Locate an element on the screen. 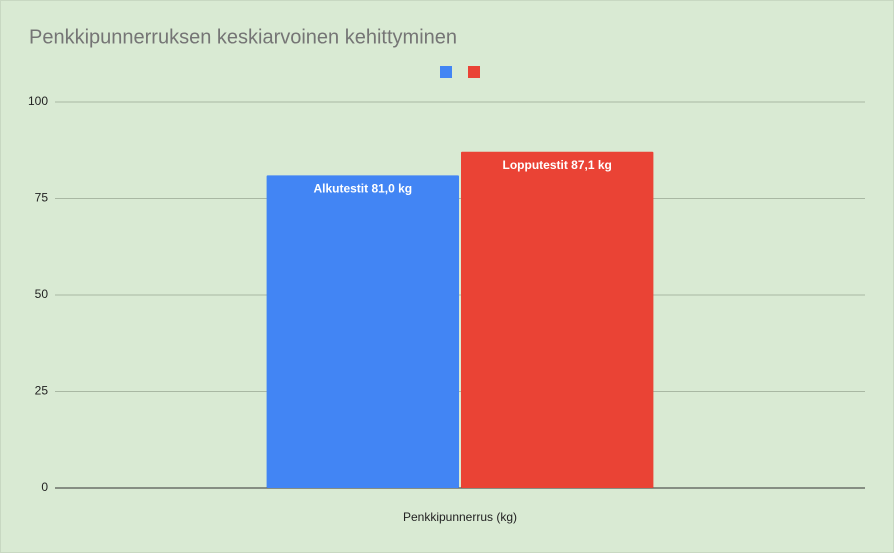 Image resolution: width=895 pixels, height=554 pixels. x-axis-label: Penkkipunnerrus (kg) is located at coordinates (460, 517).